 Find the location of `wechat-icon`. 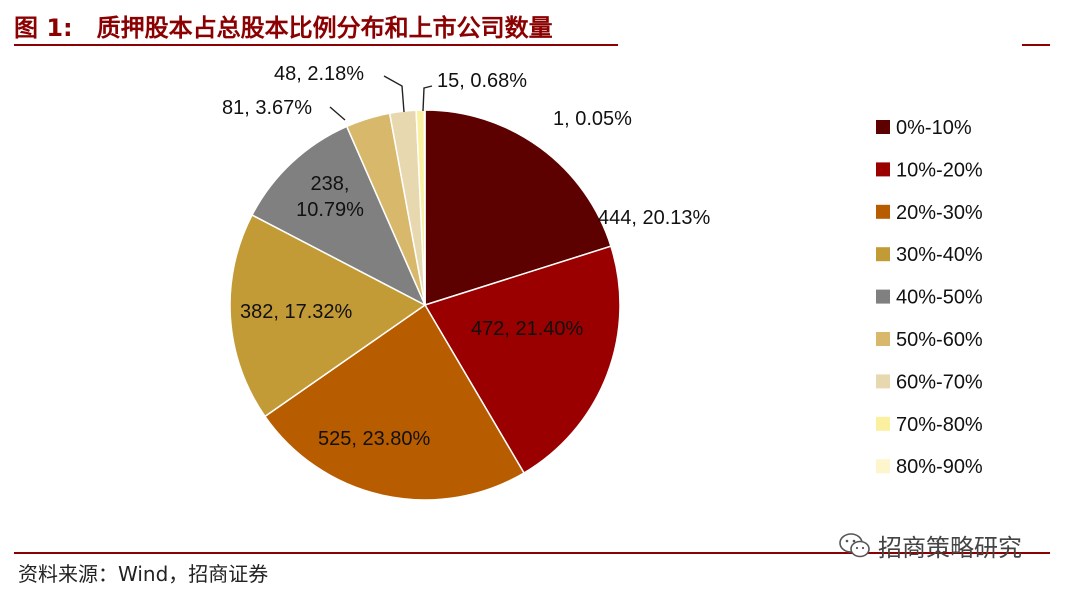

wechat-icon is located at coordinates (854, 544).